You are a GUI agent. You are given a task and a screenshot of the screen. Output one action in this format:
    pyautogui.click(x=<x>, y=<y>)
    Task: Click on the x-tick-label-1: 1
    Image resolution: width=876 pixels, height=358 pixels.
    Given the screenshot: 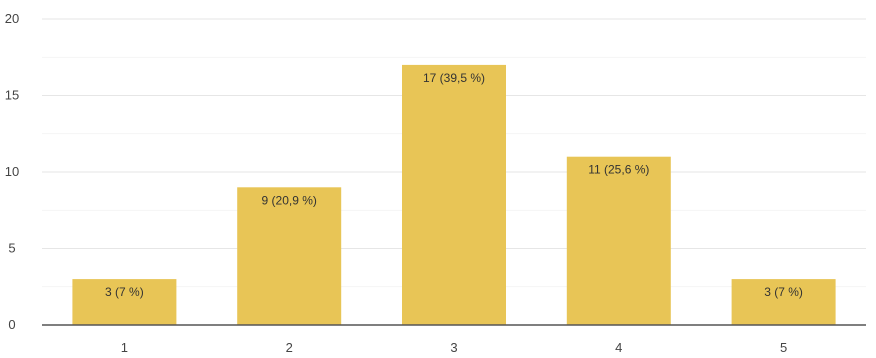 What is the action you would take?
    pyautogui.click(x=124, y=347)
    